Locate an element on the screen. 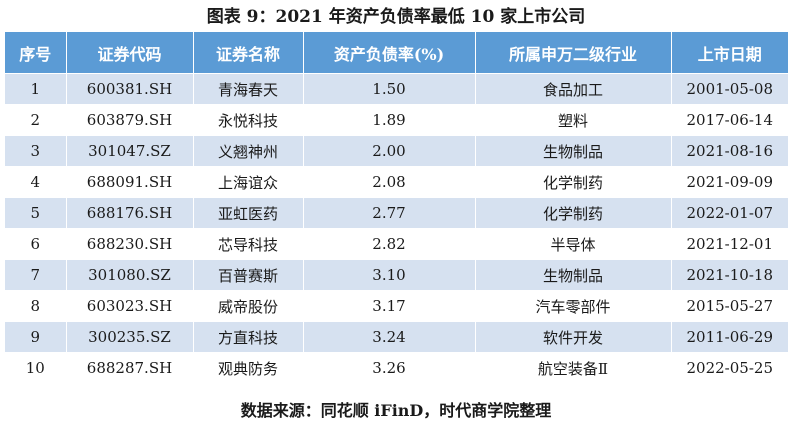  table-row: 5 688176.SH 亚虹医药 2.77 化学制药 2022-01-07 is located at coordinates (396, 213).